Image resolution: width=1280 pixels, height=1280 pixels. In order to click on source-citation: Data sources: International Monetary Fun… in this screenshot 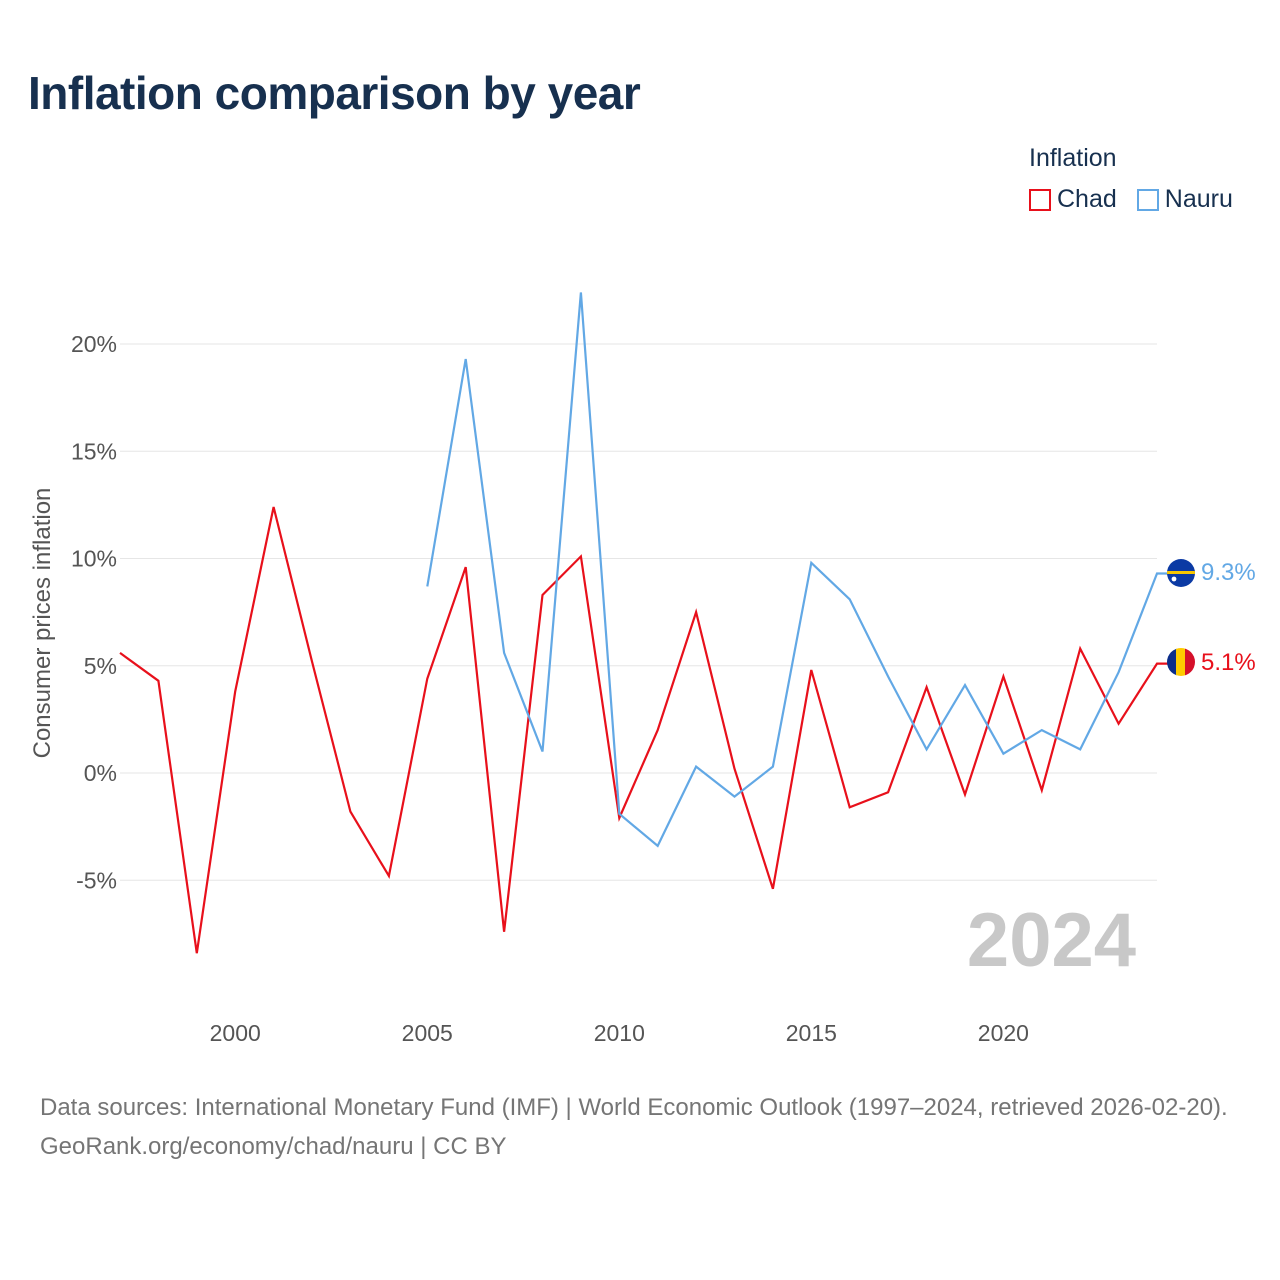, I will do `click(634, 1107)`.